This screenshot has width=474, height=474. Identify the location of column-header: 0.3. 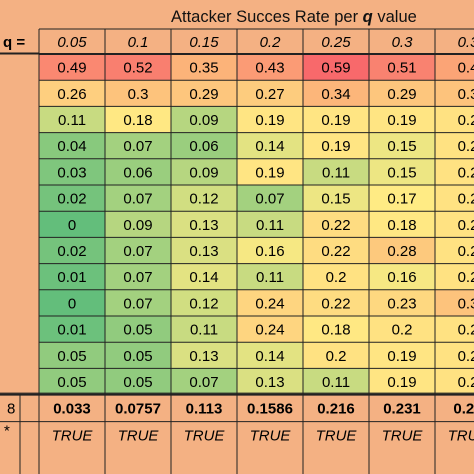
(403, 42).